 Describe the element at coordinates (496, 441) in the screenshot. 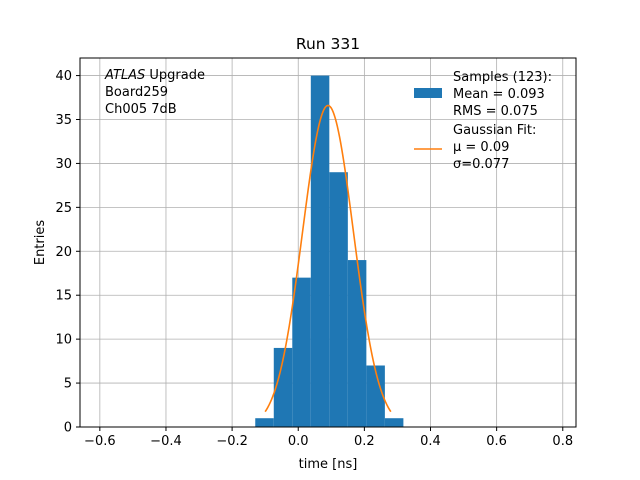

I see `x-tick-label: 0.6` at that location.